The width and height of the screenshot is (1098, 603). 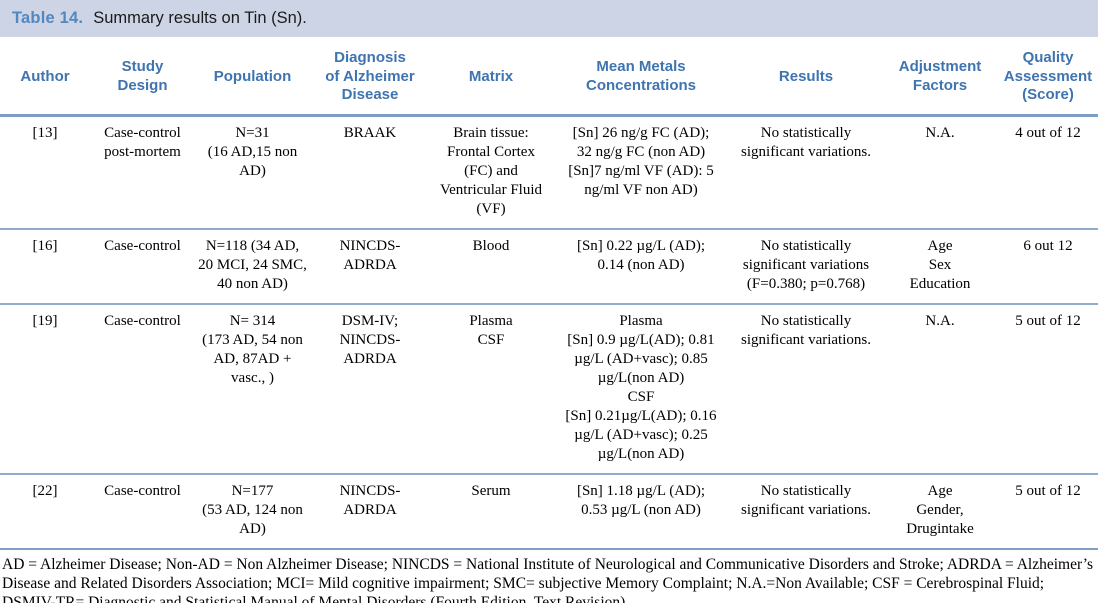 I want to click on cell-author: [13], so click(x=45, y=132).